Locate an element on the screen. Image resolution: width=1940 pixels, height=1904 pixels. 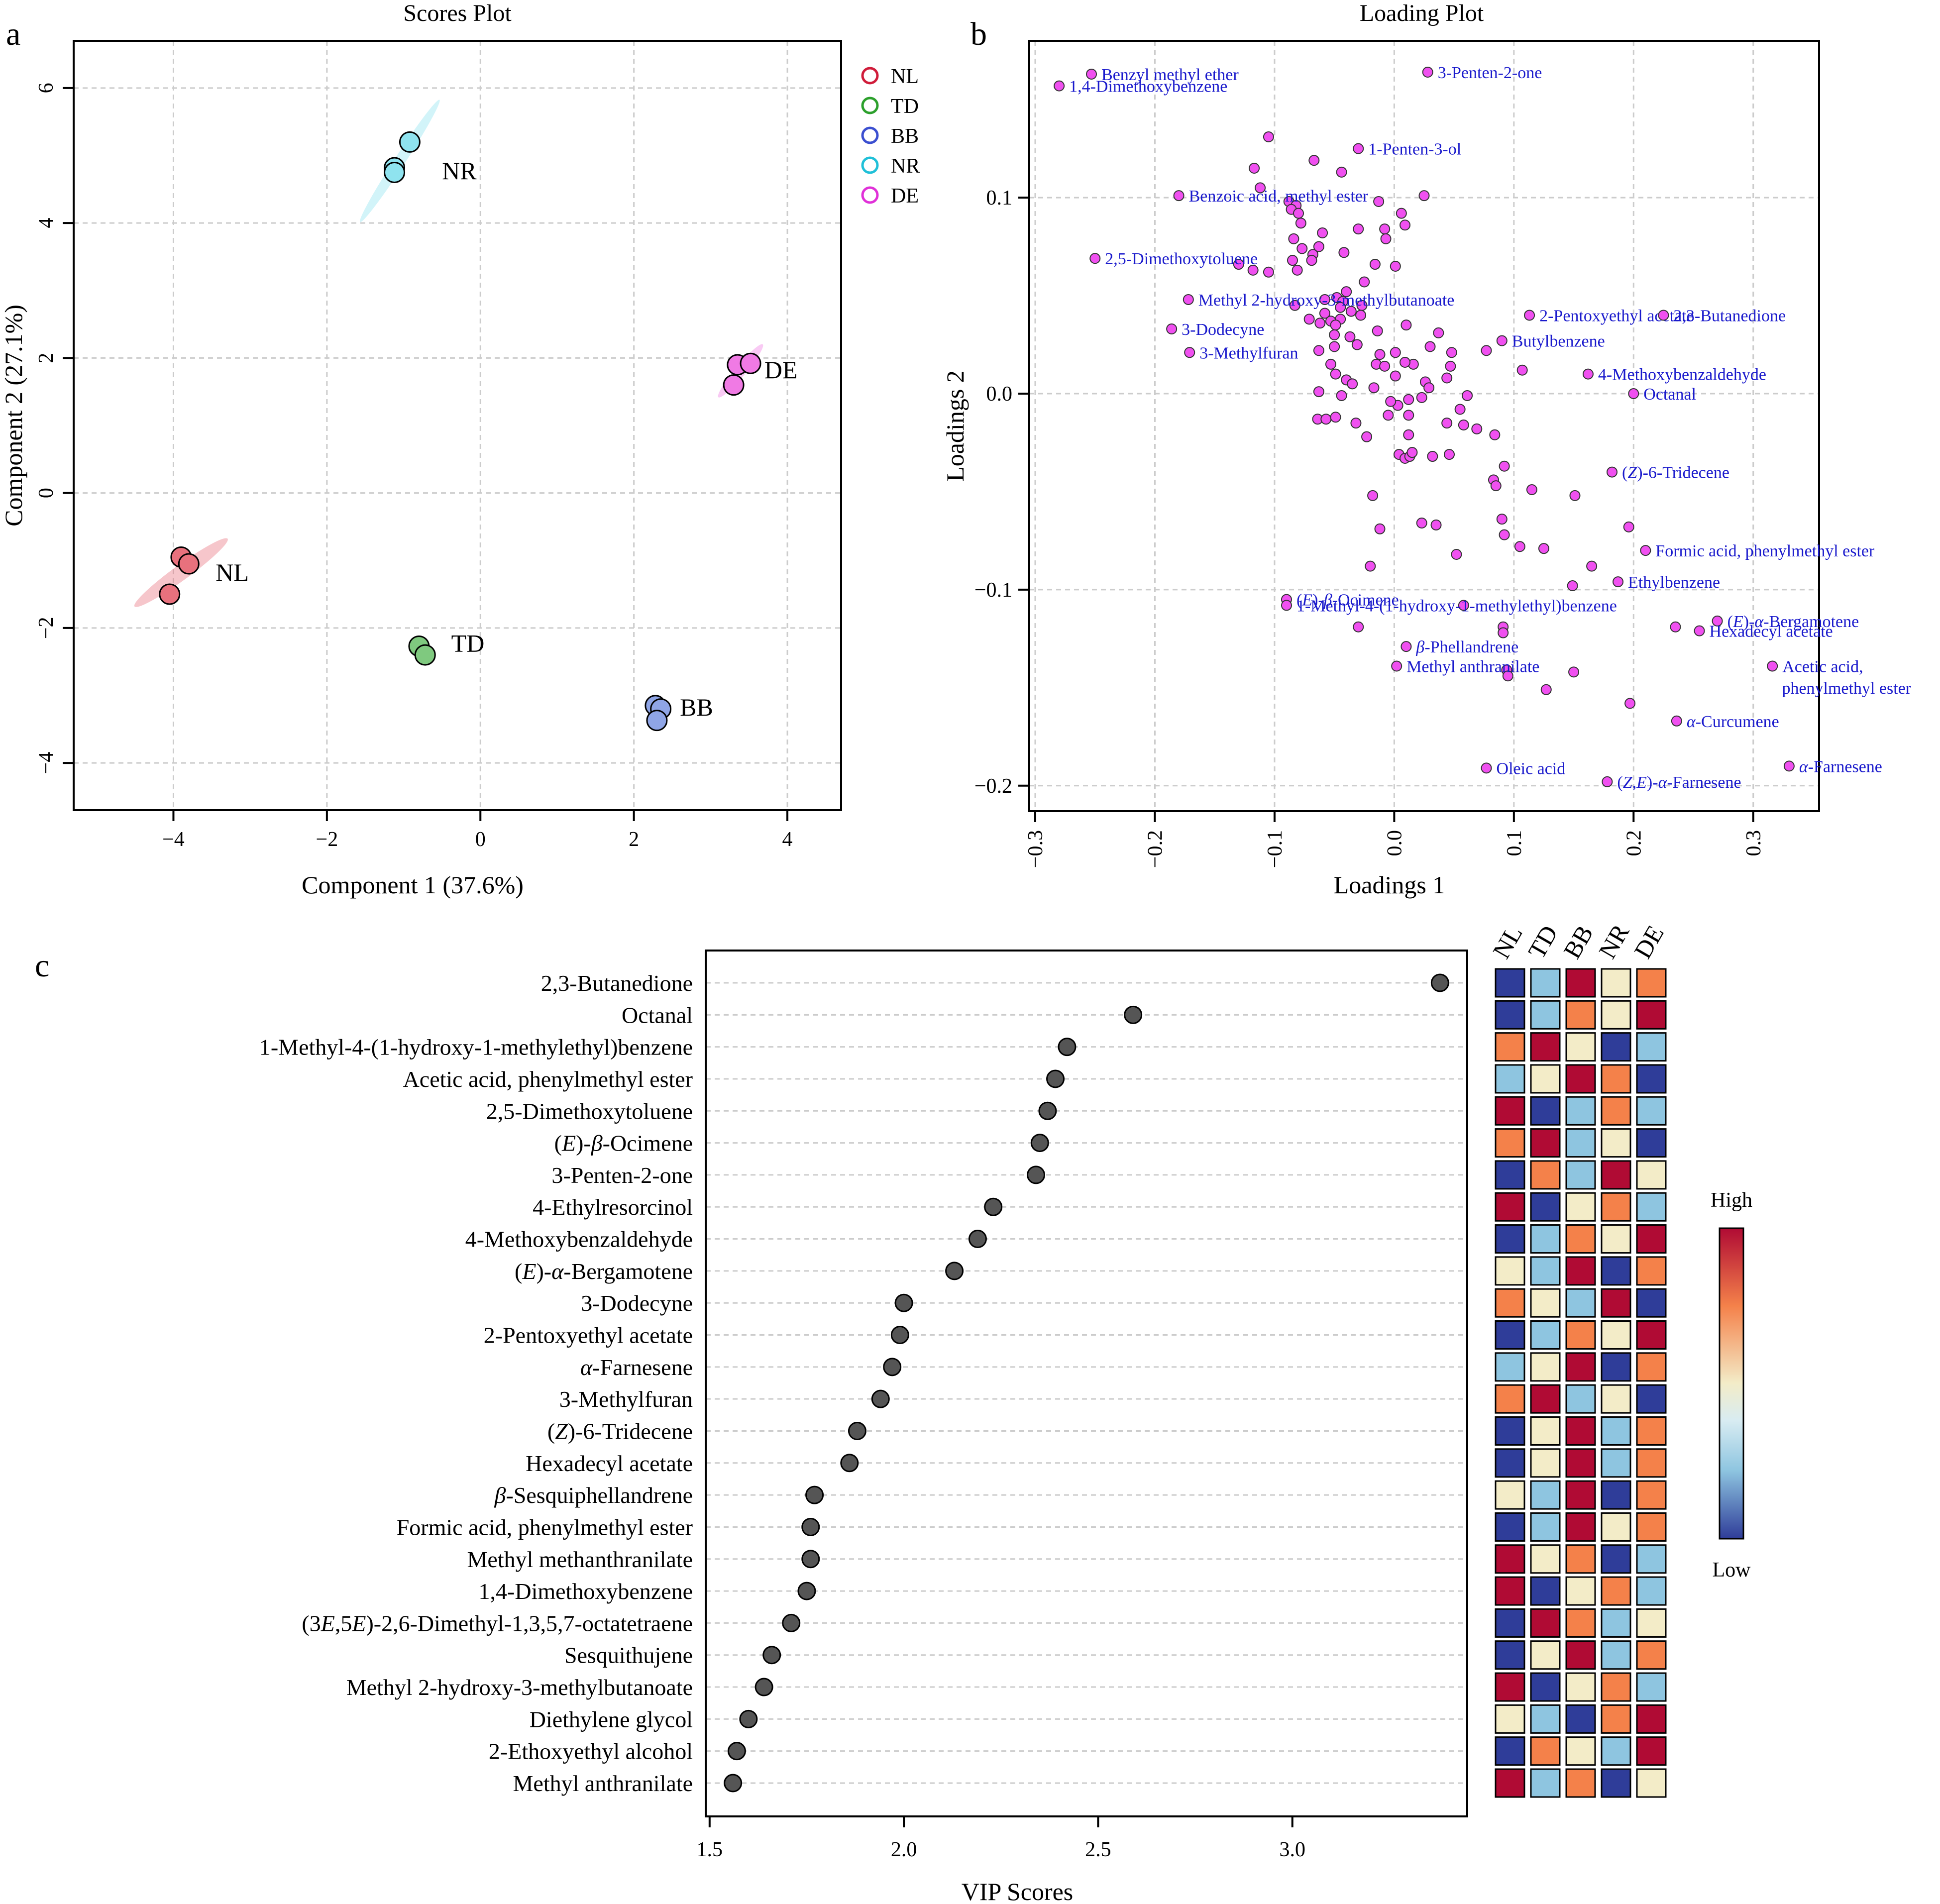
vip-xlabel: VIP Scores is located at coordinates (1018, 1891).